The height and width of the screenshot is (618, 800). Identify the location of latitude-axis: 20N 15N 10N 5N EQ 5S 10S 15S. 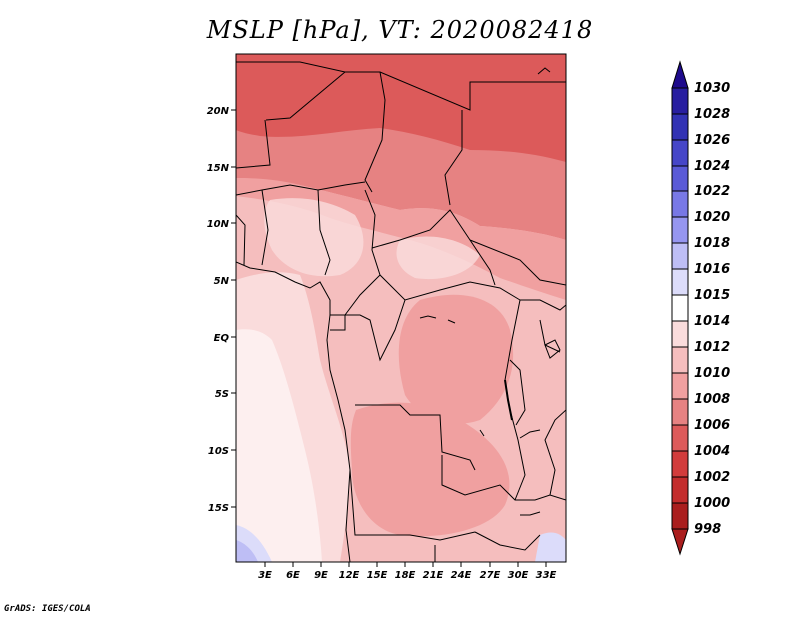
(221, 310).